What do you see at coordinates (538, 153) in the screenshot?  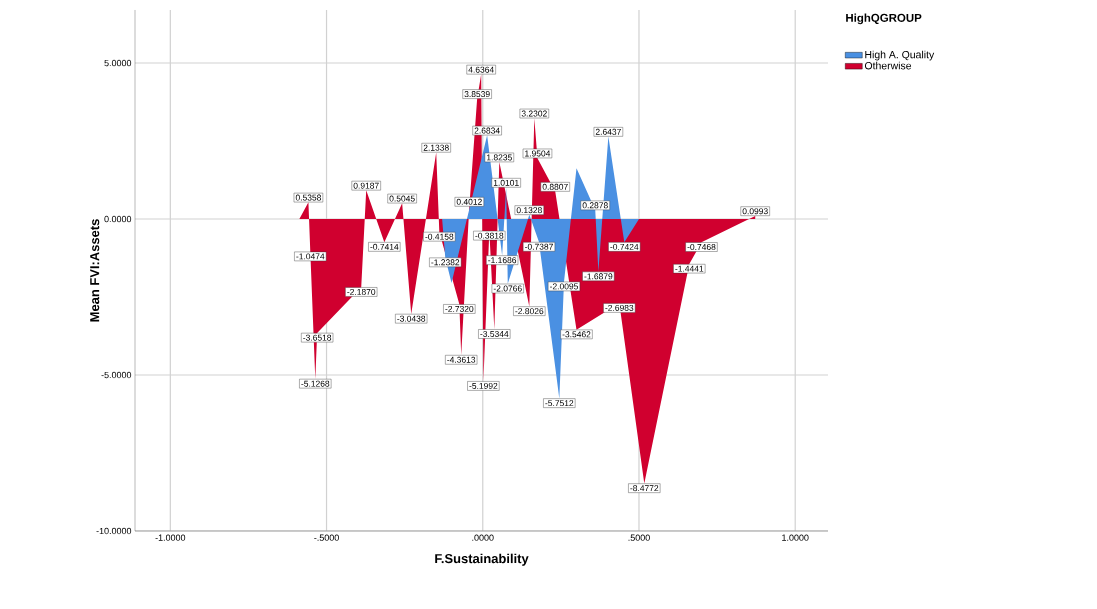 I see `data-label: 1.9504` at bounding box center [538, 153].